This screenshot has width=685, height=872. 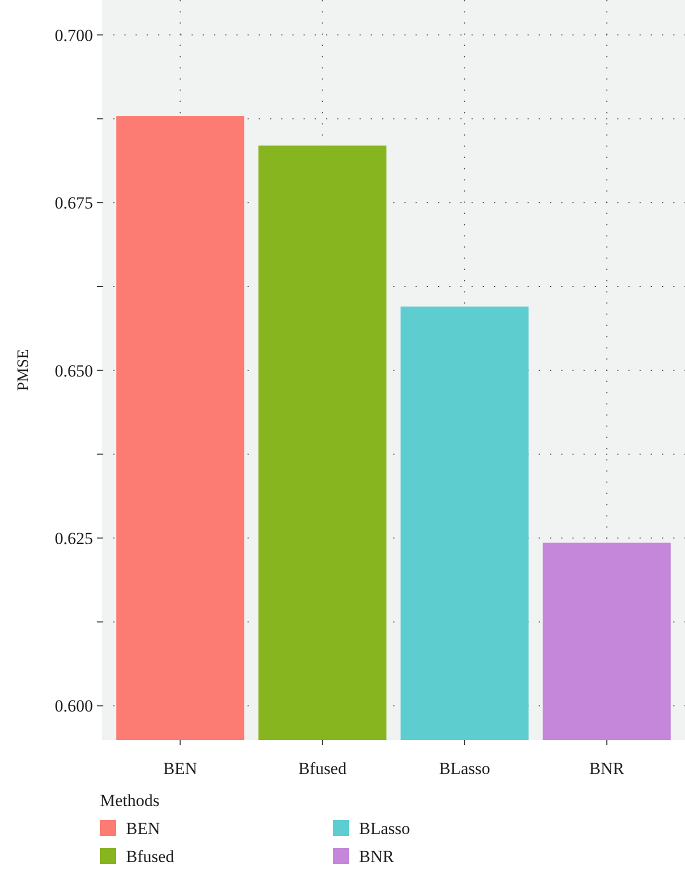 What do you see at coordinates (73, 706) in the screenshot?
I see `y-tick-label: 0.600` at bounding box center [73, 706].